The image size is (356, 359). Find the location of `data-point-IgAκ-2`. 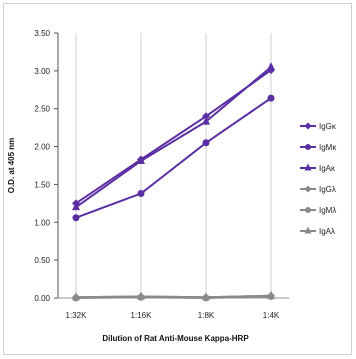

data-point-IgAκ-2 is located at coordinates (206, 120).